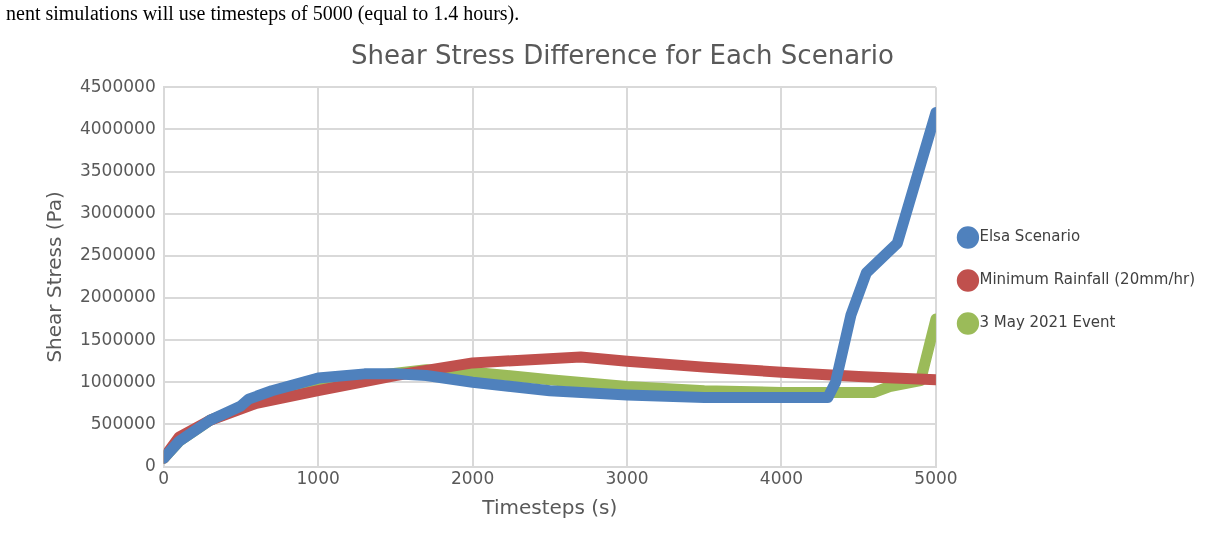  Describe the element at coordinates (117, 254) in the screenshot. I see `y-tick-label: 2500000` at that location.